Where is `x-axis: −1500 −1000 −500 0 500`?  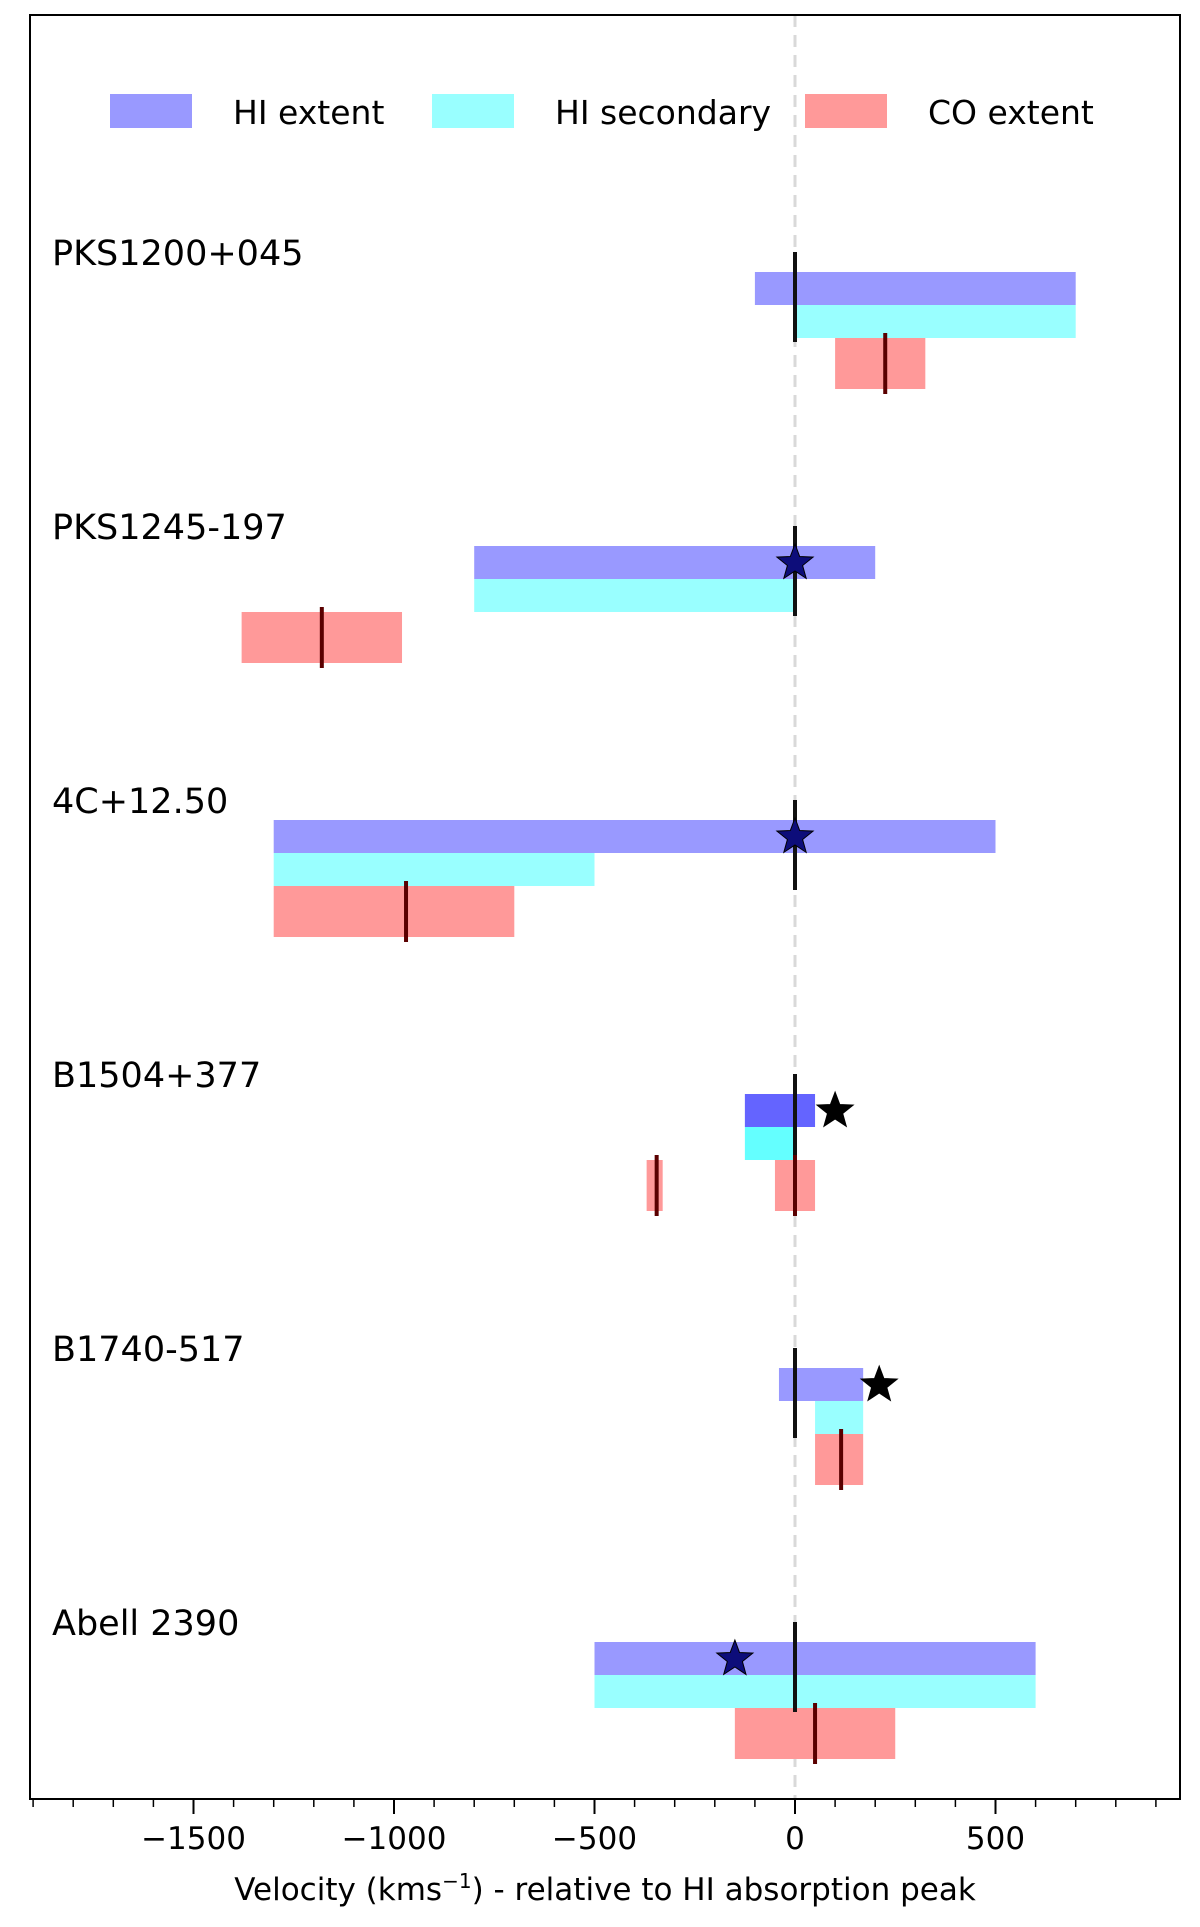 x-axis: −1500 −1000 −500 0 500 is located at coordinates (594, 1828).